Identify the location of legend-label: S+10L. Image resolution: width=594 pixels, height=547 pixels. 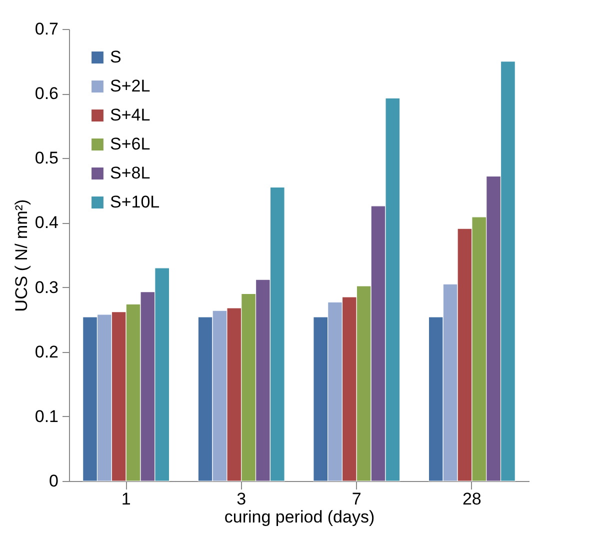
(135, 202).